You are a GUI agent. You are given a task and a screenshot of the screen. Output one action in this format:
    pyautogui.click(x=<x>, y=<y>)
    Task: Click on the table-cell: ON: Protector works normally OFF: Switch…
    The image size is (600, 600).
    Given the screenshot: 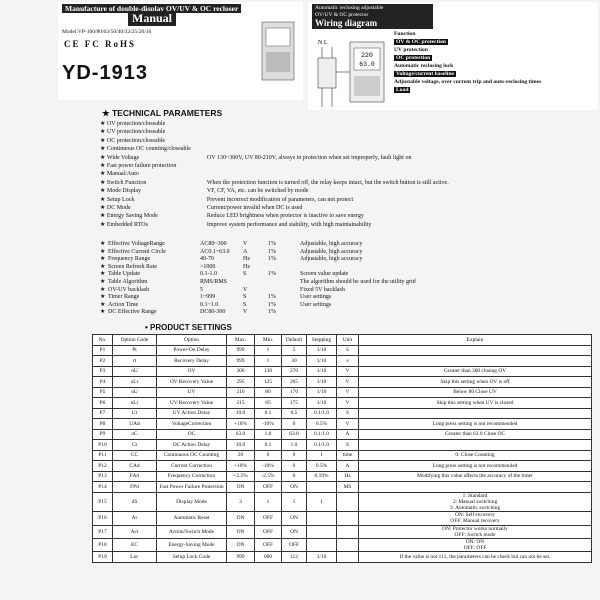 What is the action you would take?
    pyautogui.click(x=475, y=531)
    